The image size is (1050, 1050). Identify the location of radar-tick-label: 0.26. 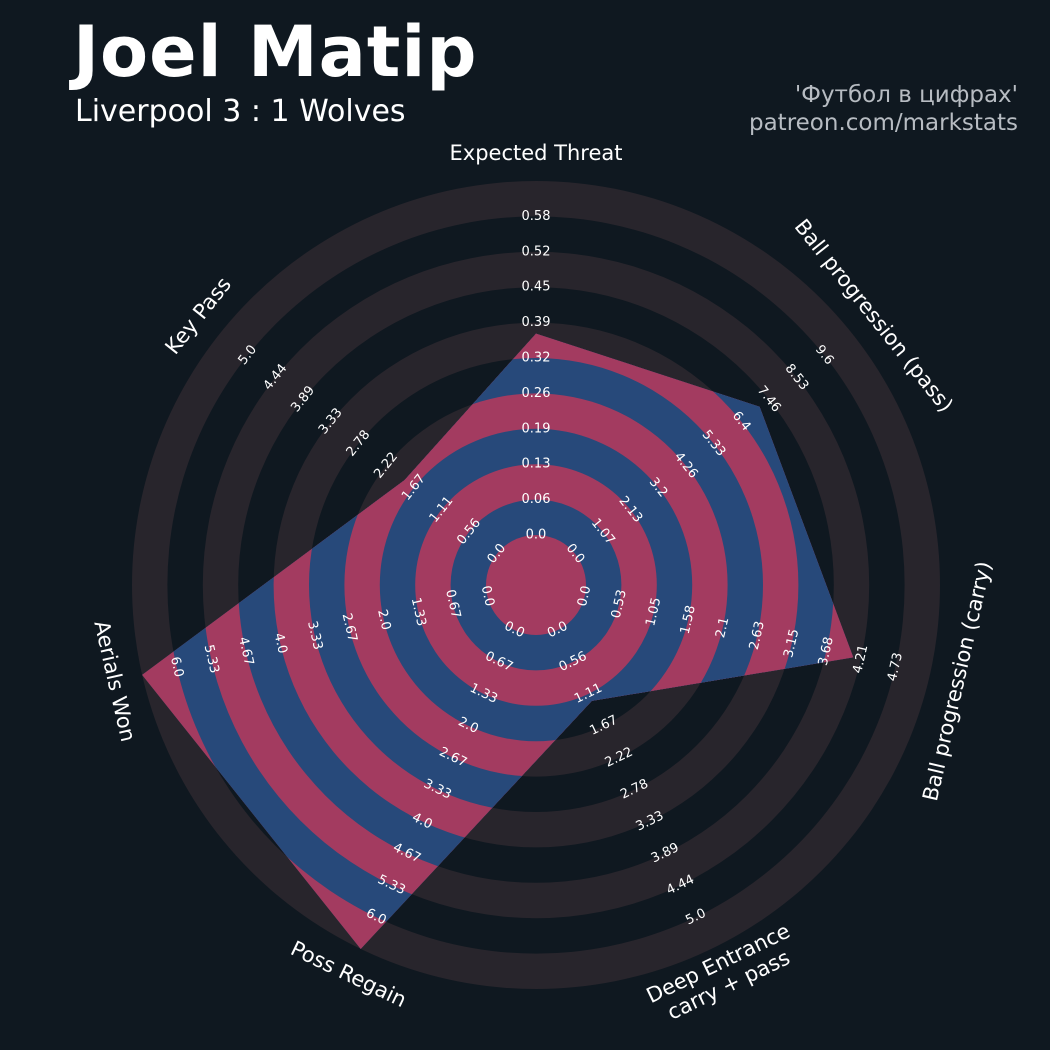
(536, 393).